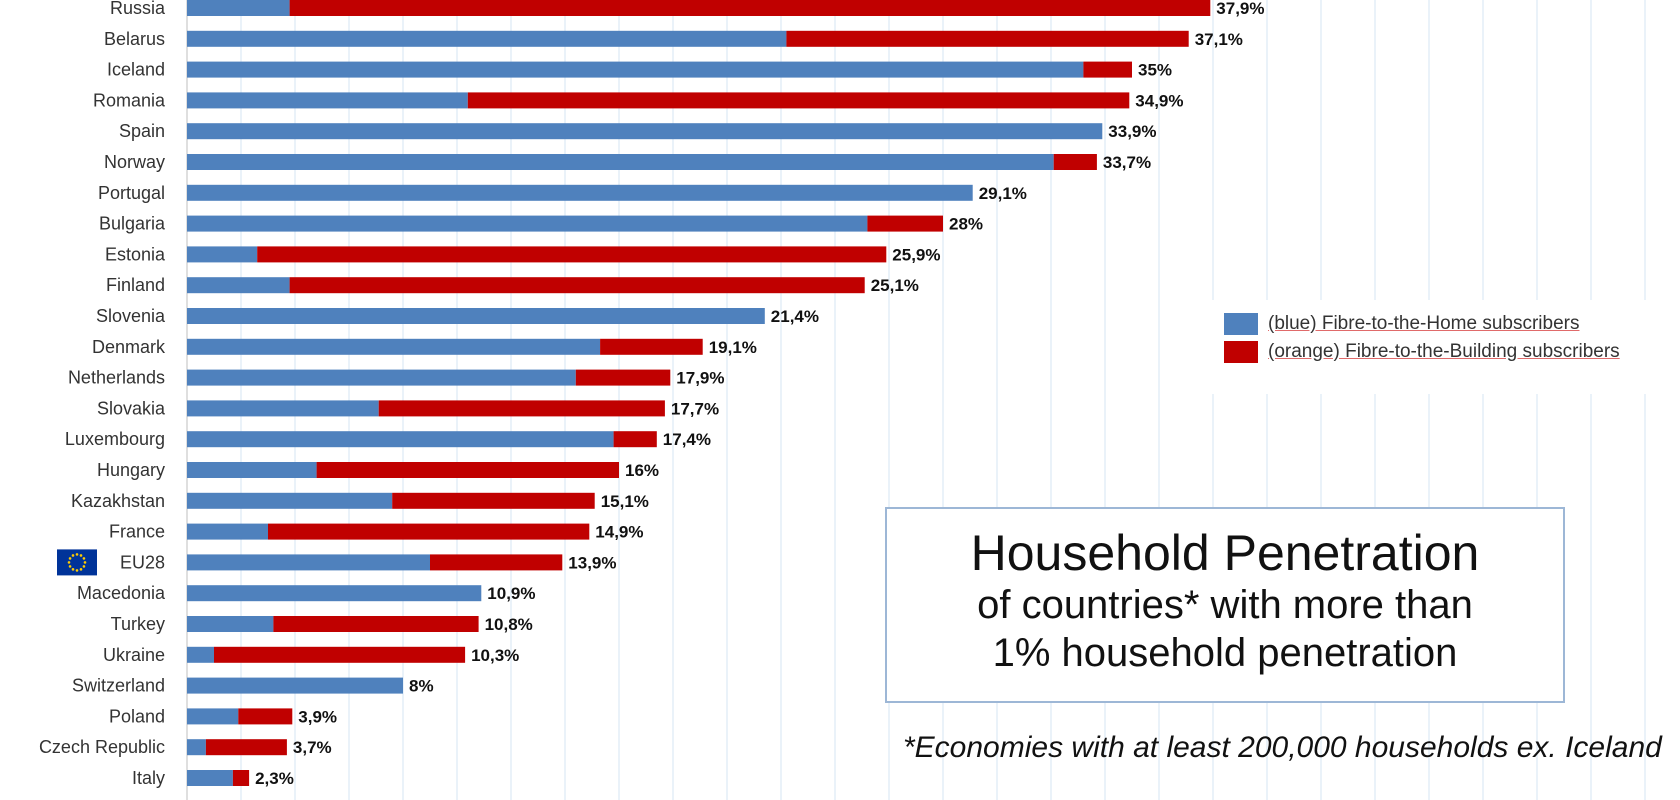 The height and width of the screenshot is (800, 1680). I want to click on data-label-iceland: 35%, so click(1155, 70).